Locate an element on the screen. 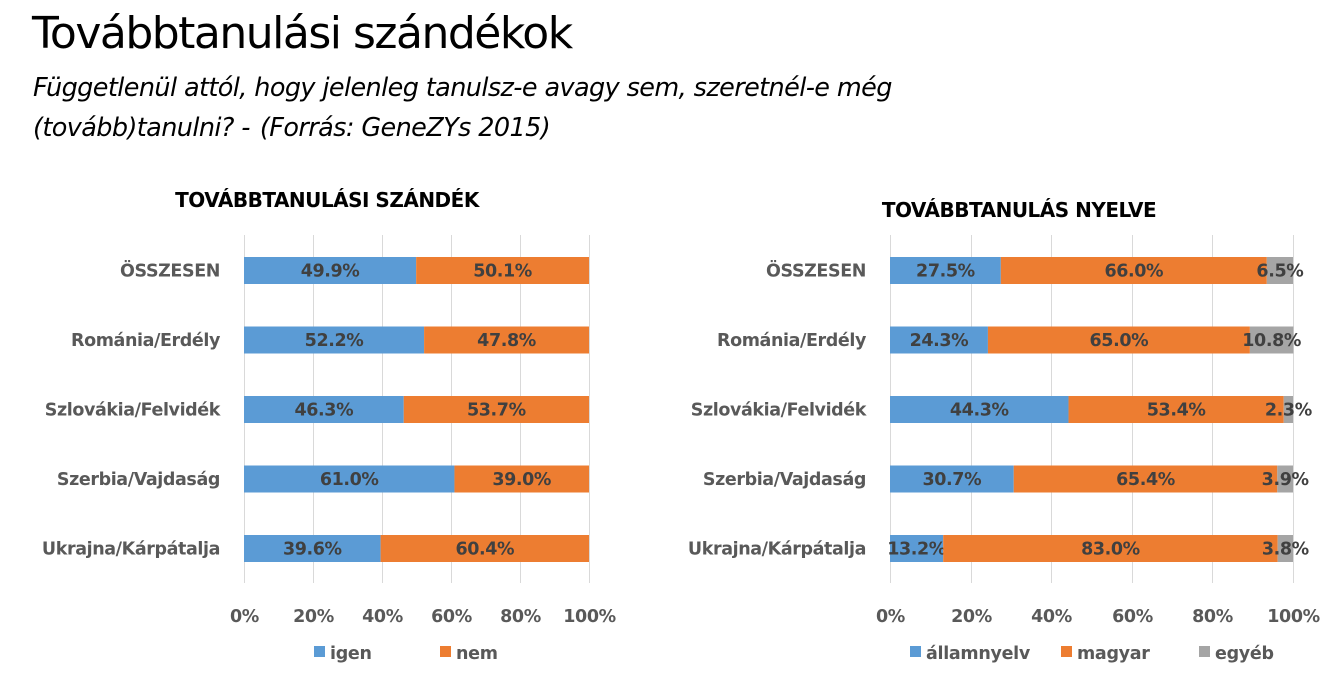 This screenshot has height=696, width=1328. data-label: 44.3% is located at coordinates (979, 411).